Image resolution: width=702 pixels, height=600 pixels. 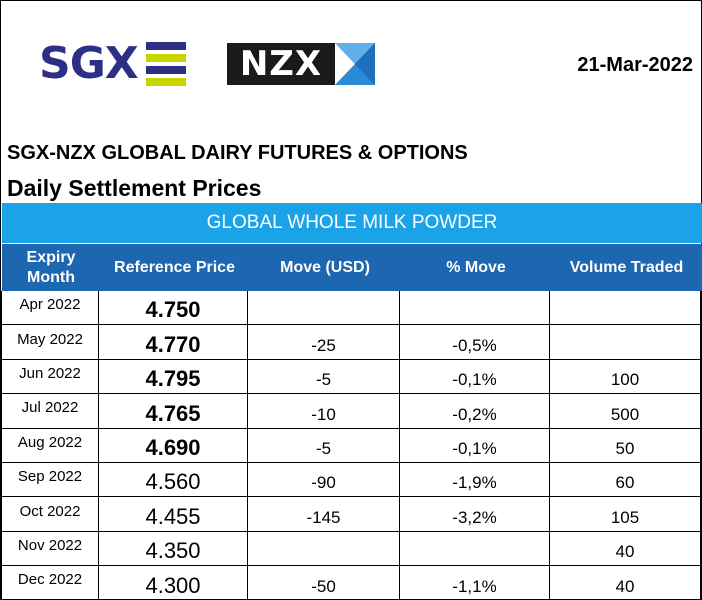 I want to click on nzx-logo-text: NZX, so click(x=281, y=64).